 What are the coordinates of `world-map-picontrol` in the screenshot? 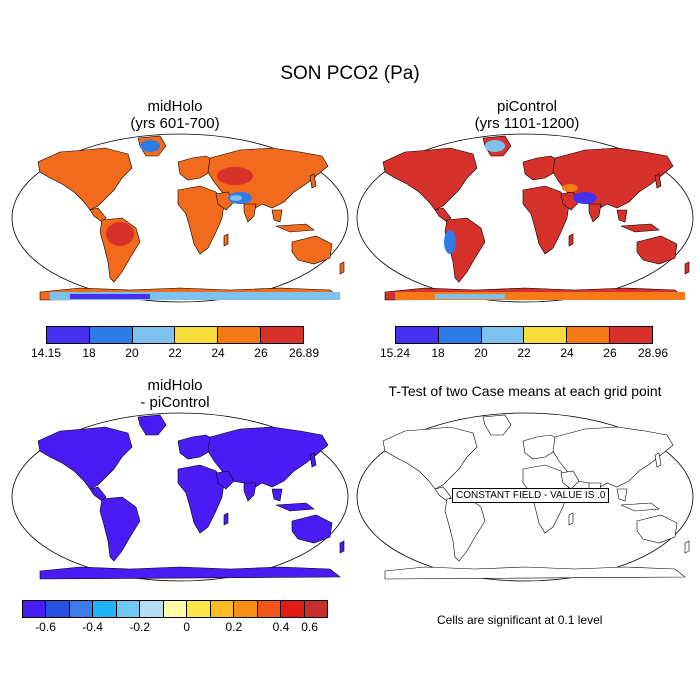 It's located at (525, 218).